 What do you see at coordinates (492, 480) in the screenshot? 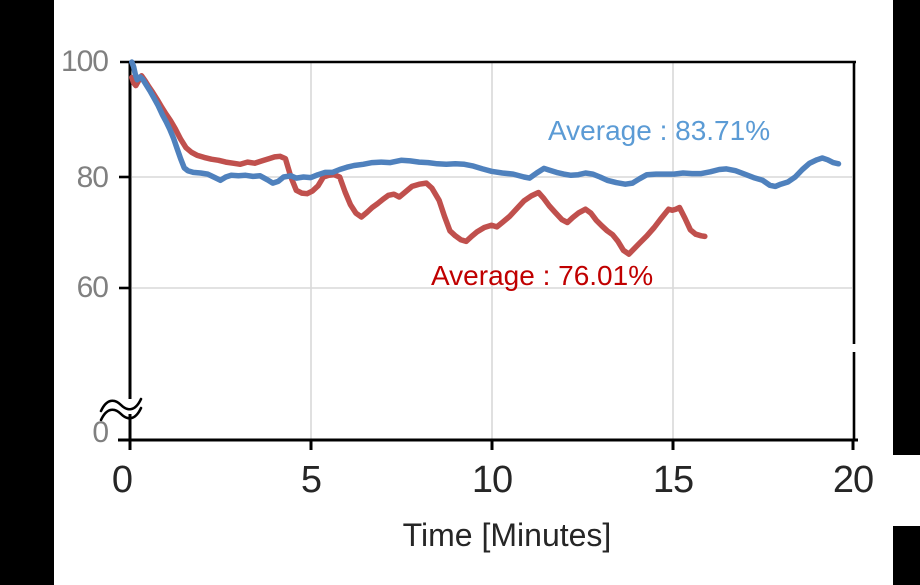
I see `x-tick-label-10: 10` at bounding box center [492, 480].